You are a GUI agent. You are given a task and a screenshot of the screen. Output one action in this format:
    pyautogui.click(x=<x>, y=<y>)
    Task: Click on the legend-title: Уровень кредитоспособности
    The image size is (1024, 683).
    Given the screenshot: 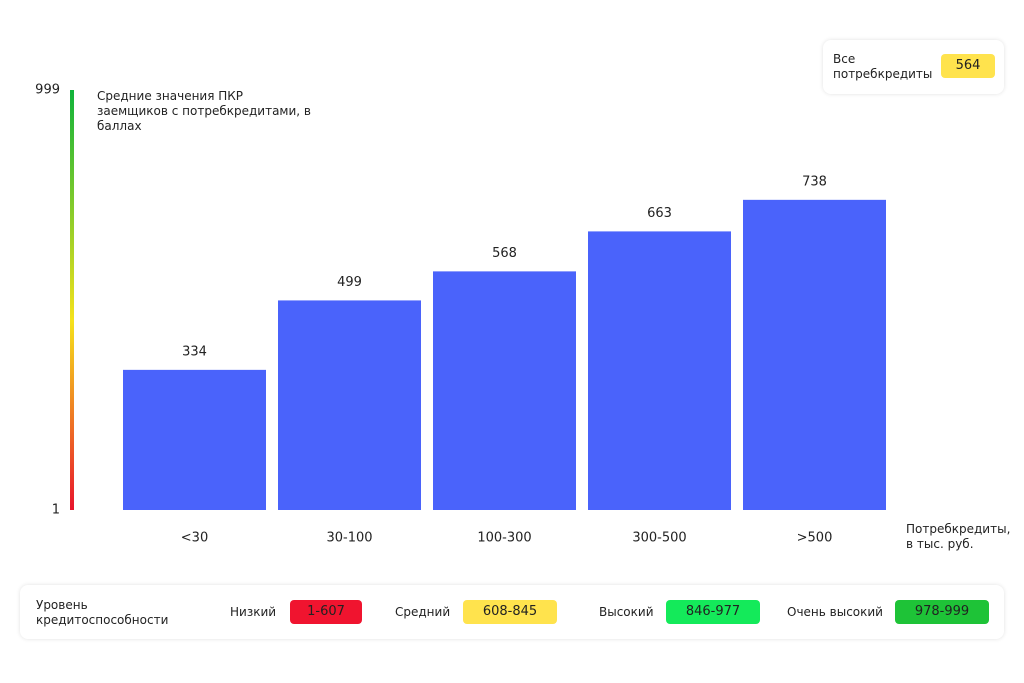 What is the action you would take?
    pyautogui.click(x=102, y=612)
    